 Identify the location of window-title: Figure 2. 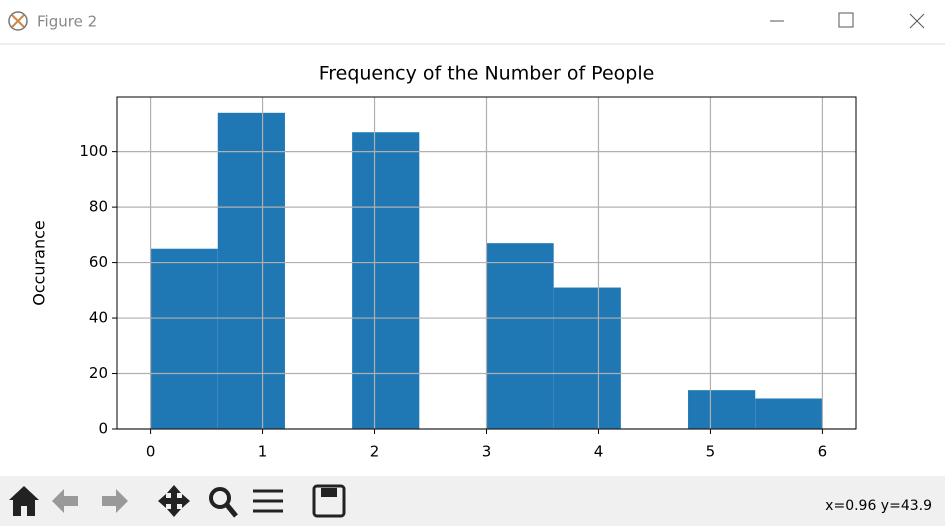
(67, 22).